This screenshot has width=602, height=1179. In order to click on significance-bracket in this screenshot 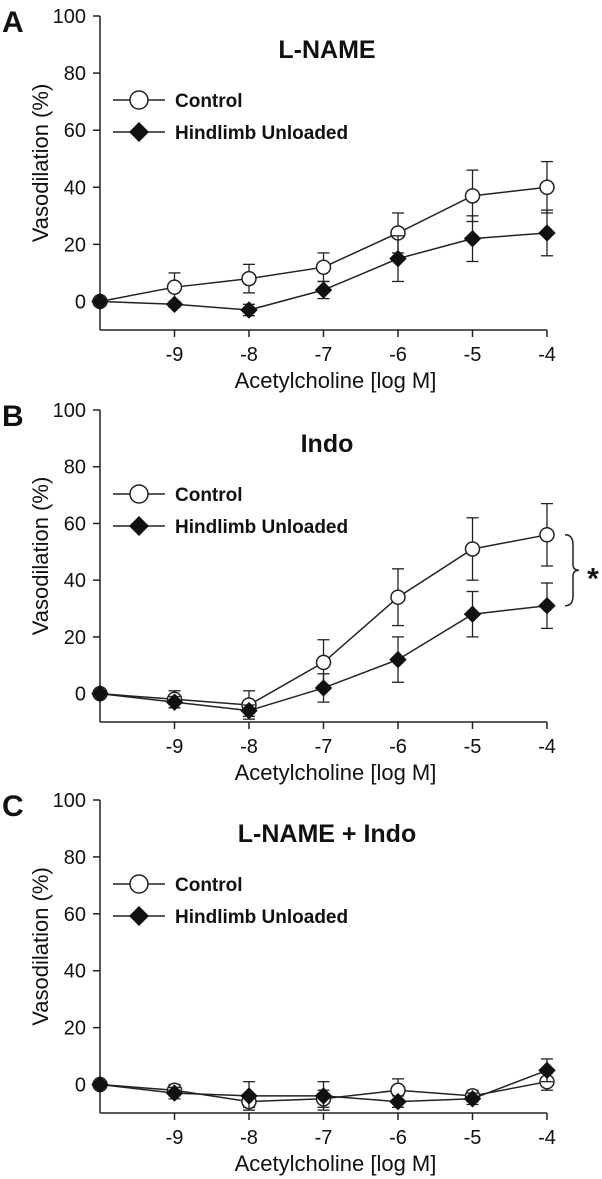, I will do `click(572, 570)`.